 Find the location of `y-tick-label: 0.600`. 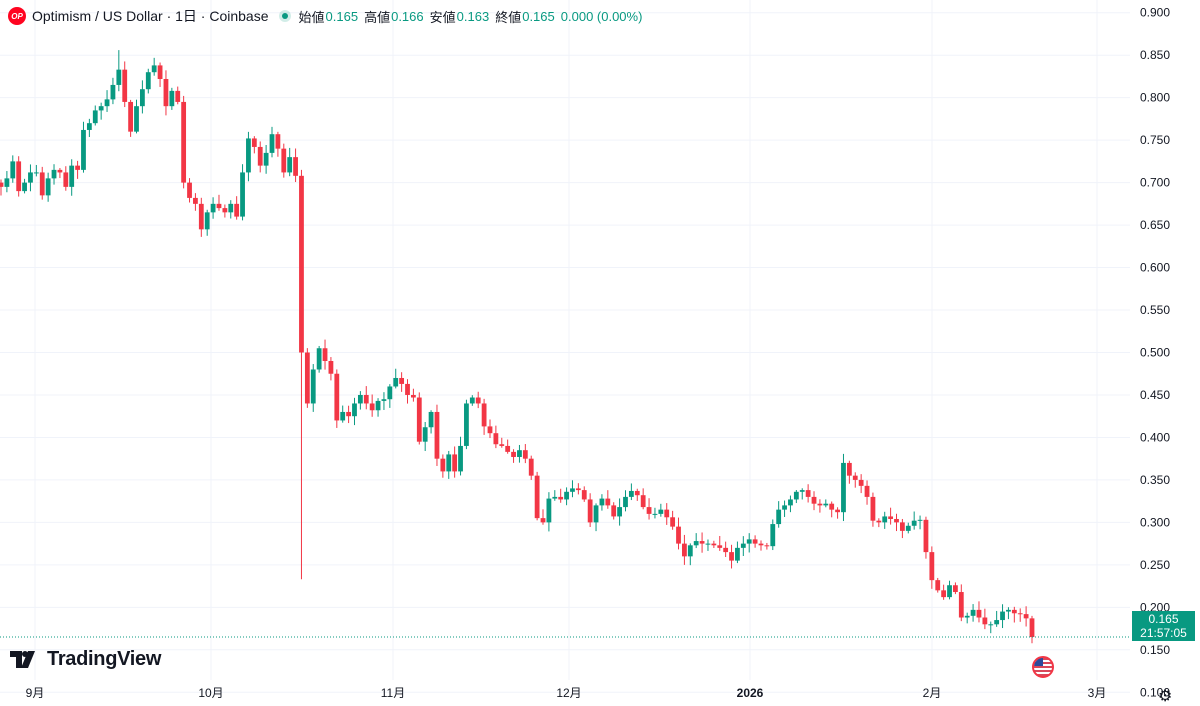

y-tick-label: 0.600 is located at coordinates (1155, 268).